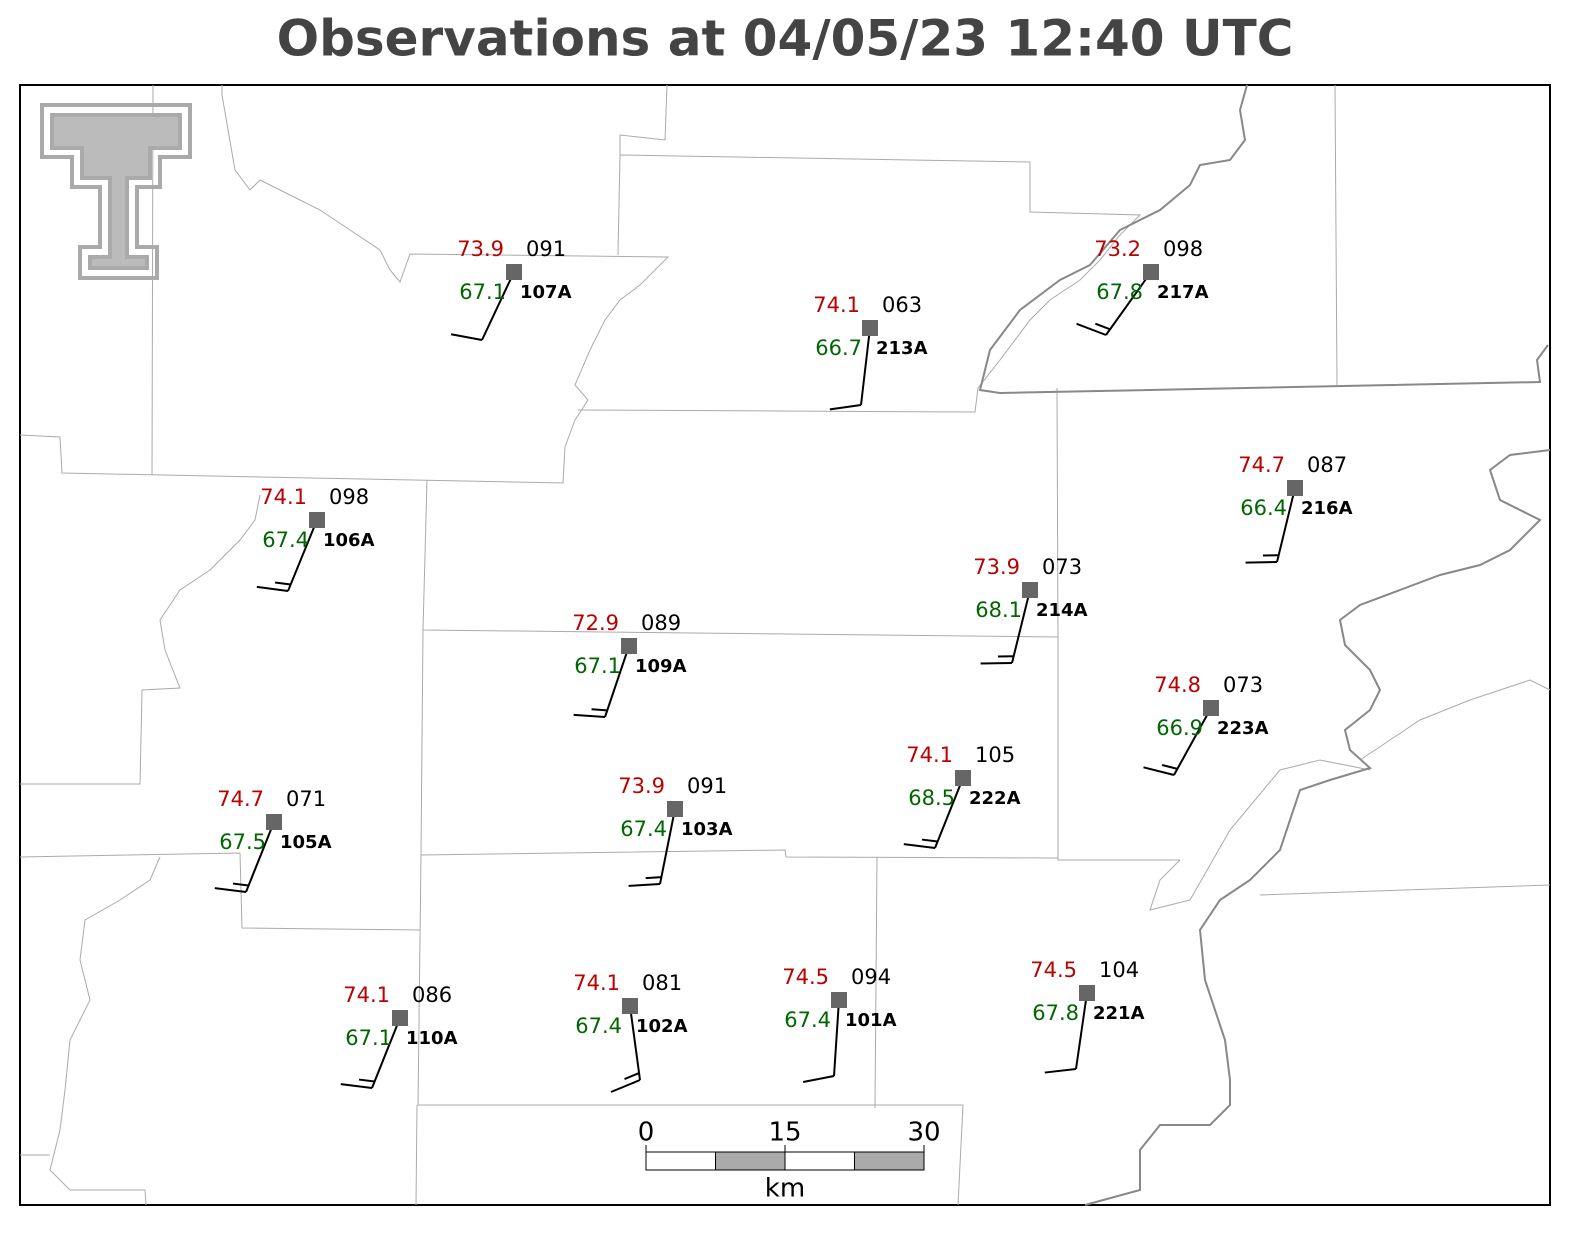 This screenshot has height=1241, width=1589. What do you see at coordinates (306, 799) in the screenshot?
I see `pressure: 071` at bounding box center [306, 799].